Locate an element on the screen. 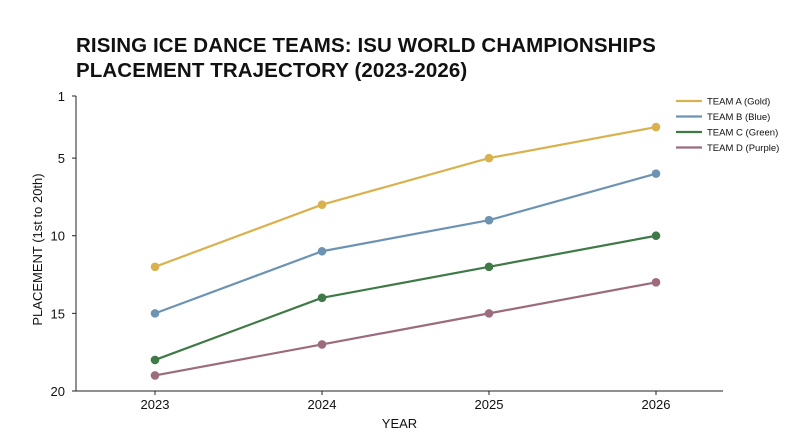 The image size is (800, 447). legend-entry: TEAM D (Purple) is located at coordinates (727, 148).